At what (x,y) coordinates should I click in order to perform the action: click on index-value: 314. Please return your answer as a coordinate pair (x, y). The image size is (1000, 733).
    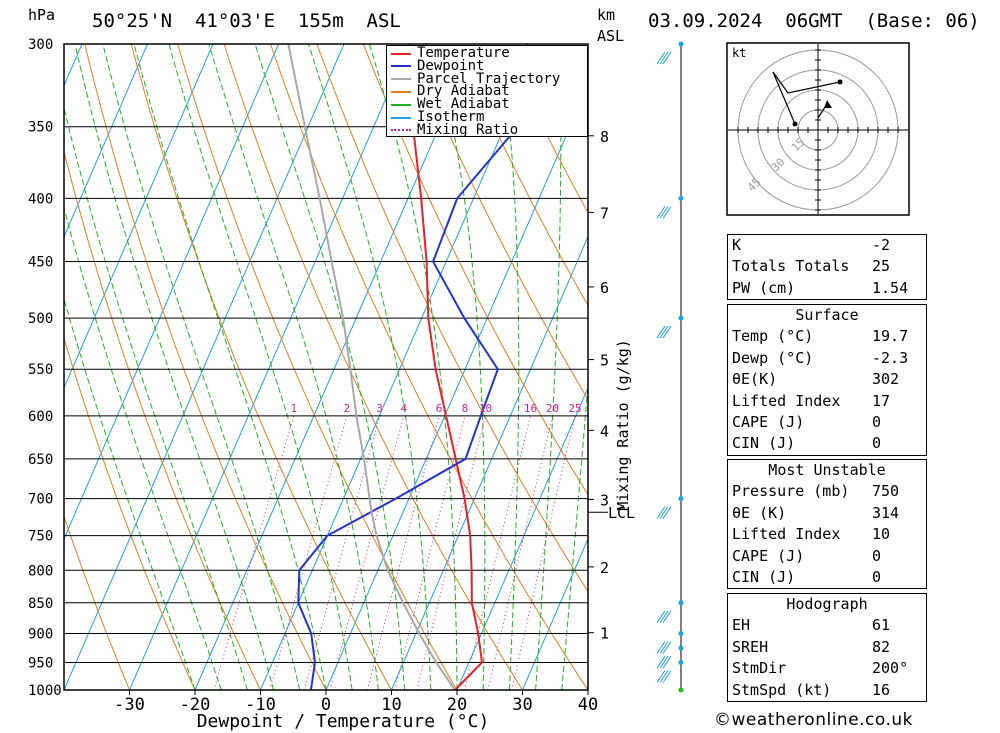
    Looking at the image, I should click on (886, 512).